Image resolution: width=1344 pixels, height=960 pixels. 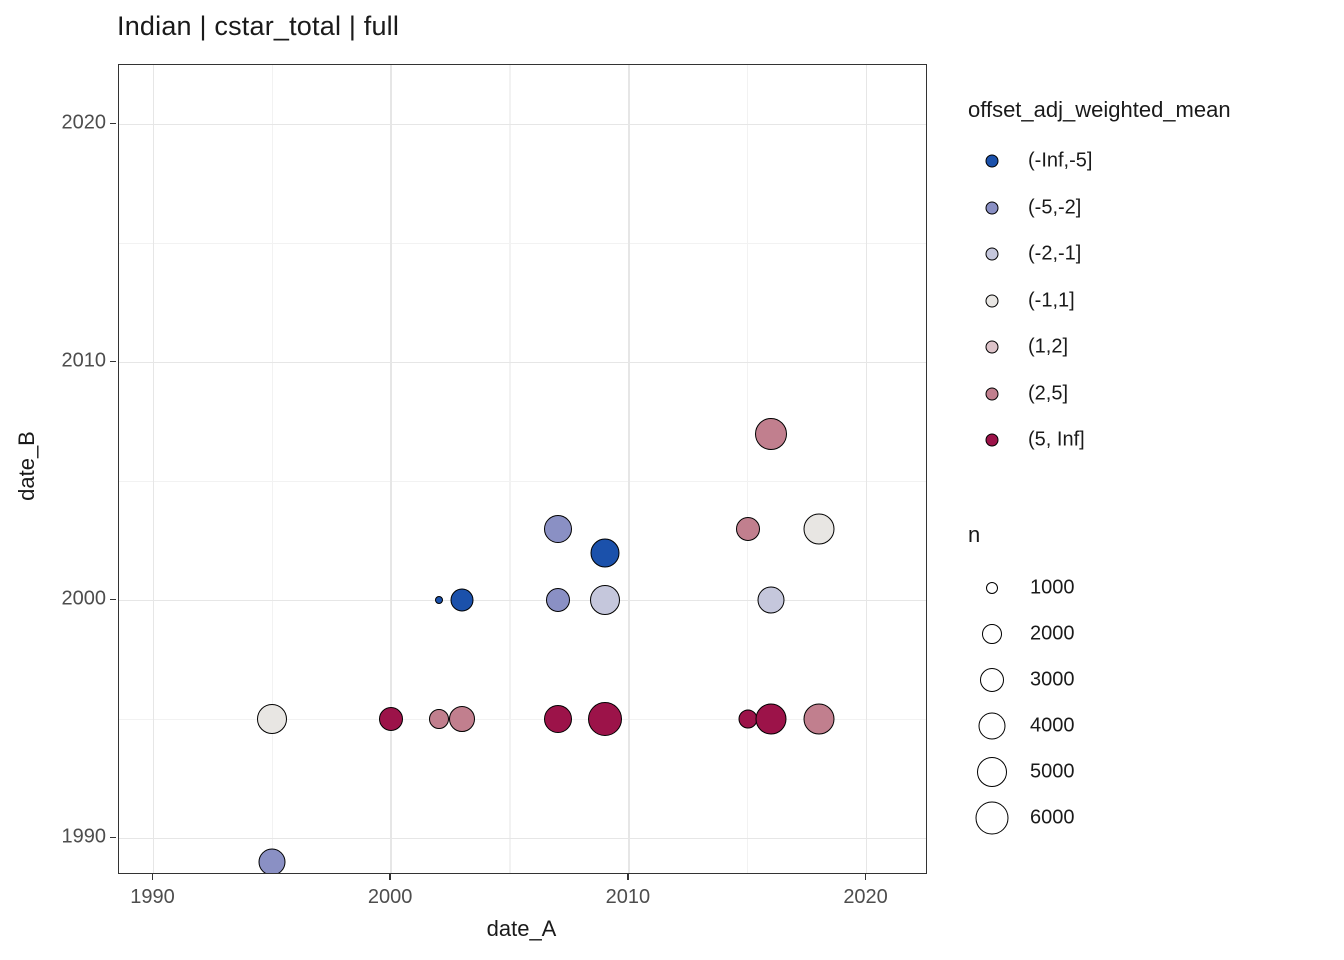 What do you see at coordinates (1052, 725) in the screenshot?
I see `size-legend-label: 4000` at bounding box center [1052, 725].